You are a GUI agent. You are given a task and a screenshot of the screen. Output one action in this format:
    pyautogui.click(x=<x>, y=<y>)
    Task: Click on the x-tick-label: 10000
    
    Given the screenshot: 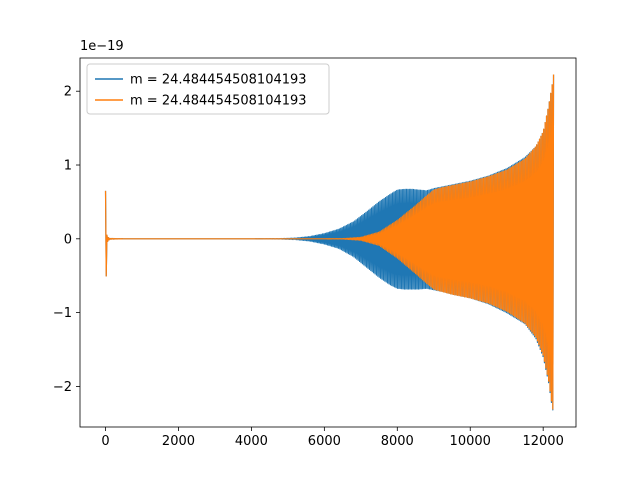 What is the action you would take?
    pyautogui.click(x=470, y=441)
    